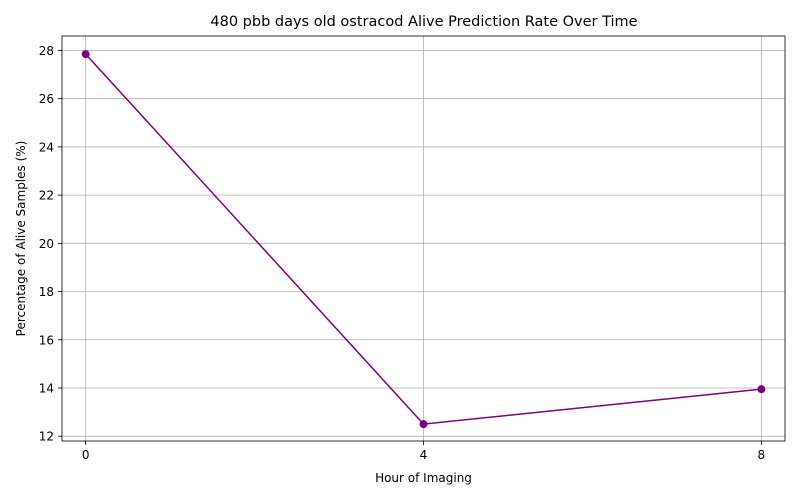 The image size is (800, 500). What do you see at coordinates (21, 239) in the screenshot?
I see `y-axis-label: Percentage of Alive Samples (%)` at bounding box center [21, 239].